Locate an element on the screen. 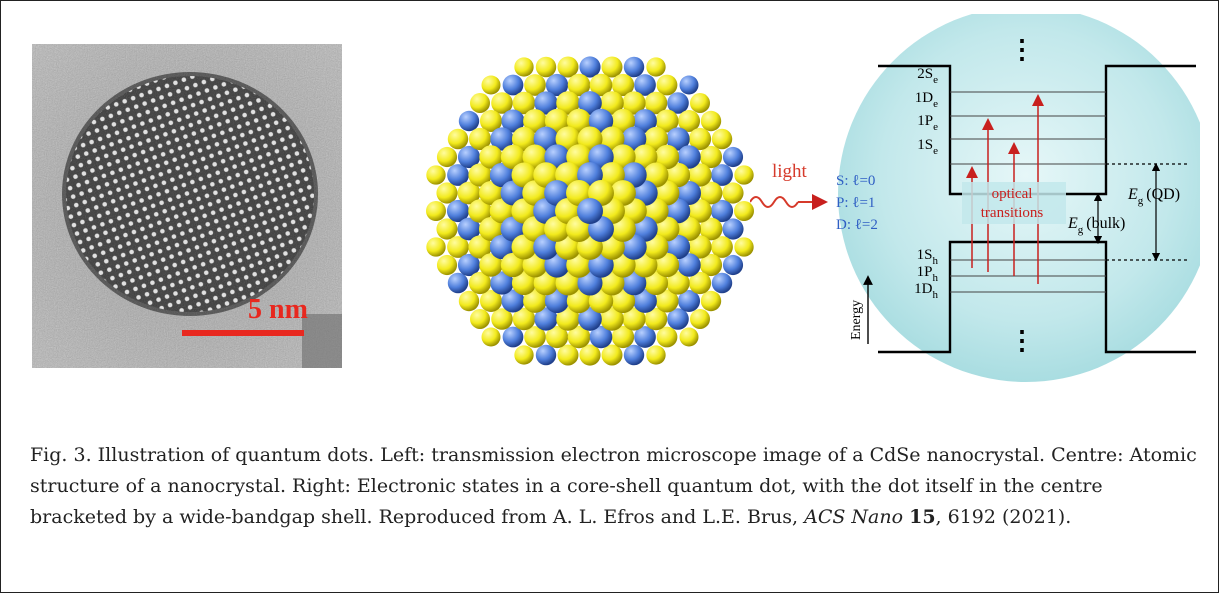  eg-bulk-label: Eg (bulk) is located at coordinates (1096, 225).